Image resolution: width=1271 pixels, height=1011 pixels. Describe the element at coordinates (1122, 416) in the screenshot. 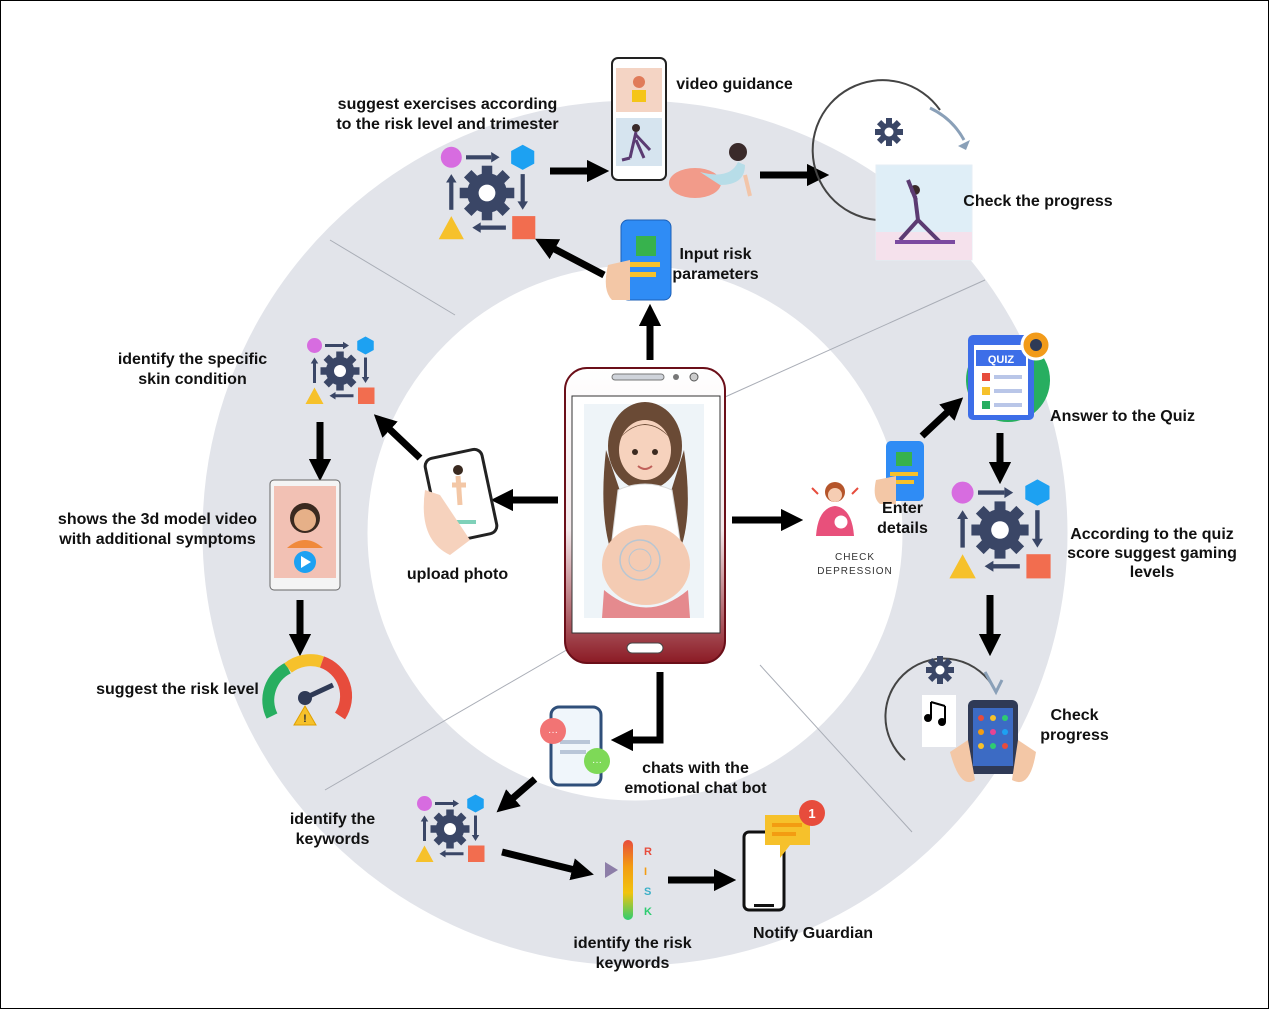

I see `label-answer-quiz: Answer to the Quiz` at that location.